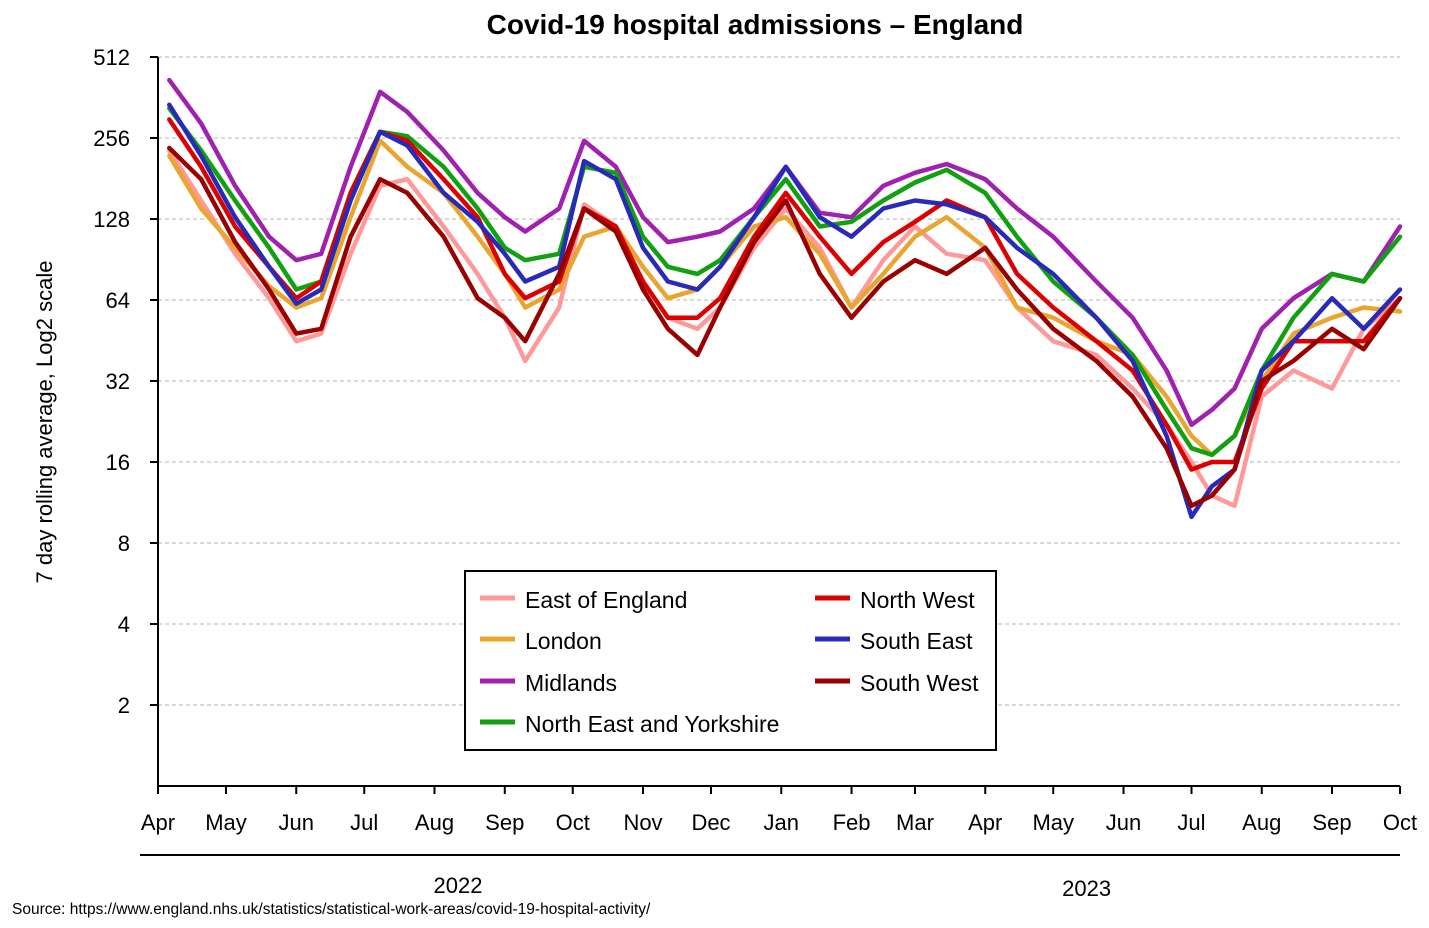 This screenshot has width=1429, height=928. What do you see at coordinates (652, 724) in the screenshot?
I see `legend-label: North East and Yorkshire` at bounding box center [652, 724].